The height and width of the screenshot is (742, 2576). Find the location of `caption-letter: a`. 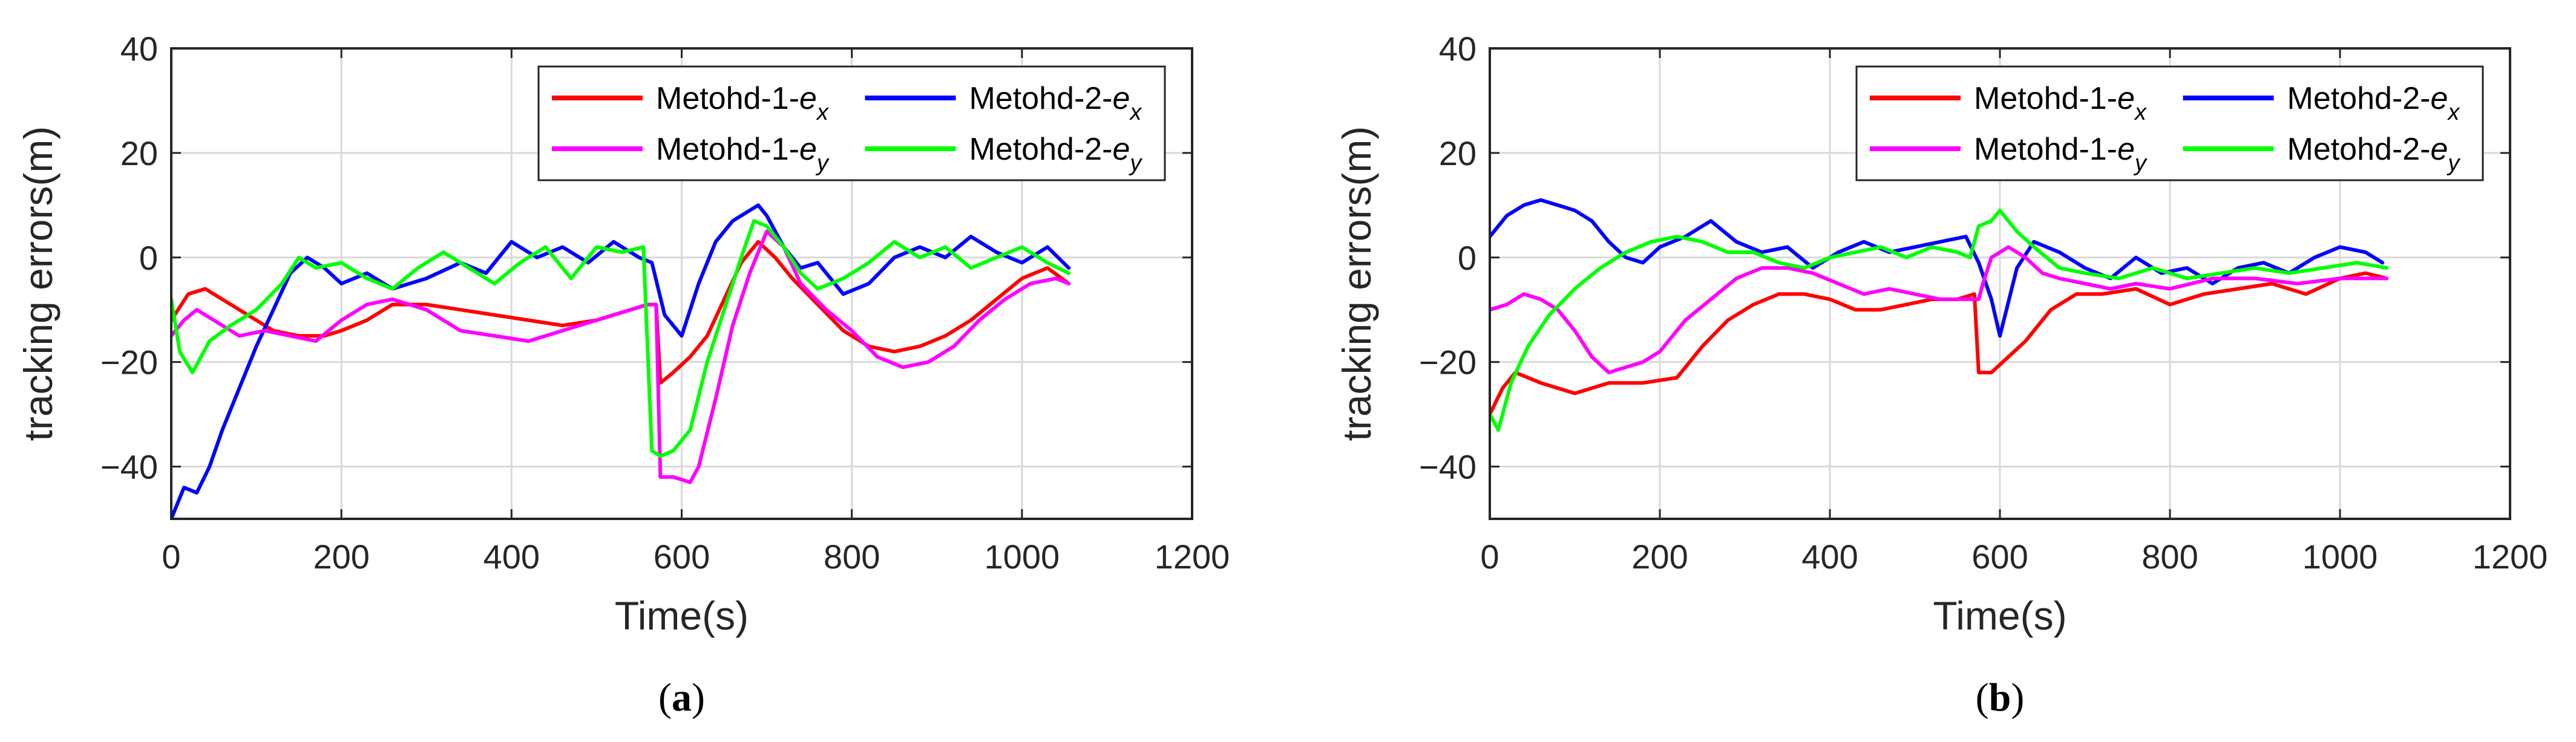

caption-letter: a is located at coordinates (682, 697).